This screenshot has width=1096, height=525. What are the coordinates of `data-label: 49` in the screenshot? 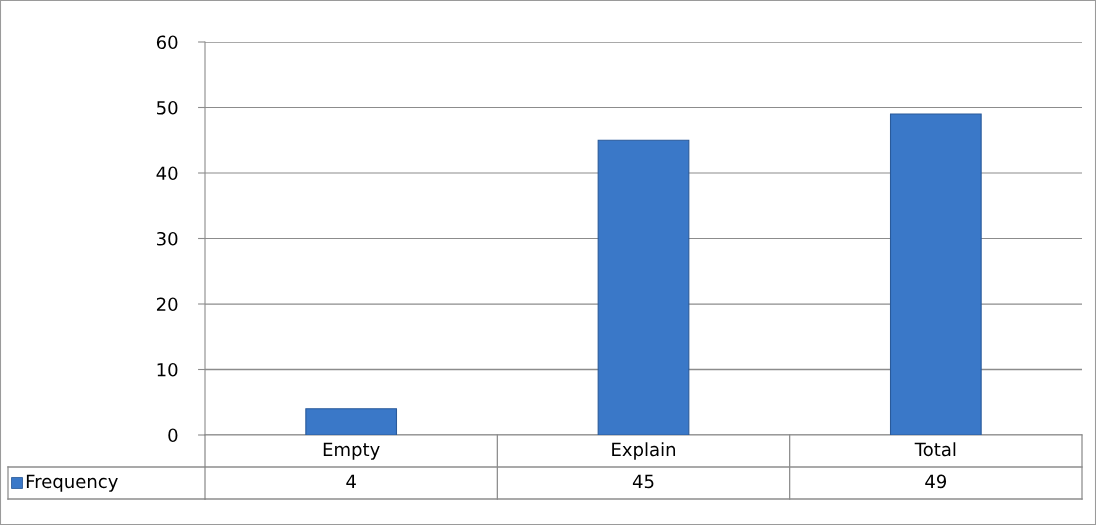 It's located at (936, 481).